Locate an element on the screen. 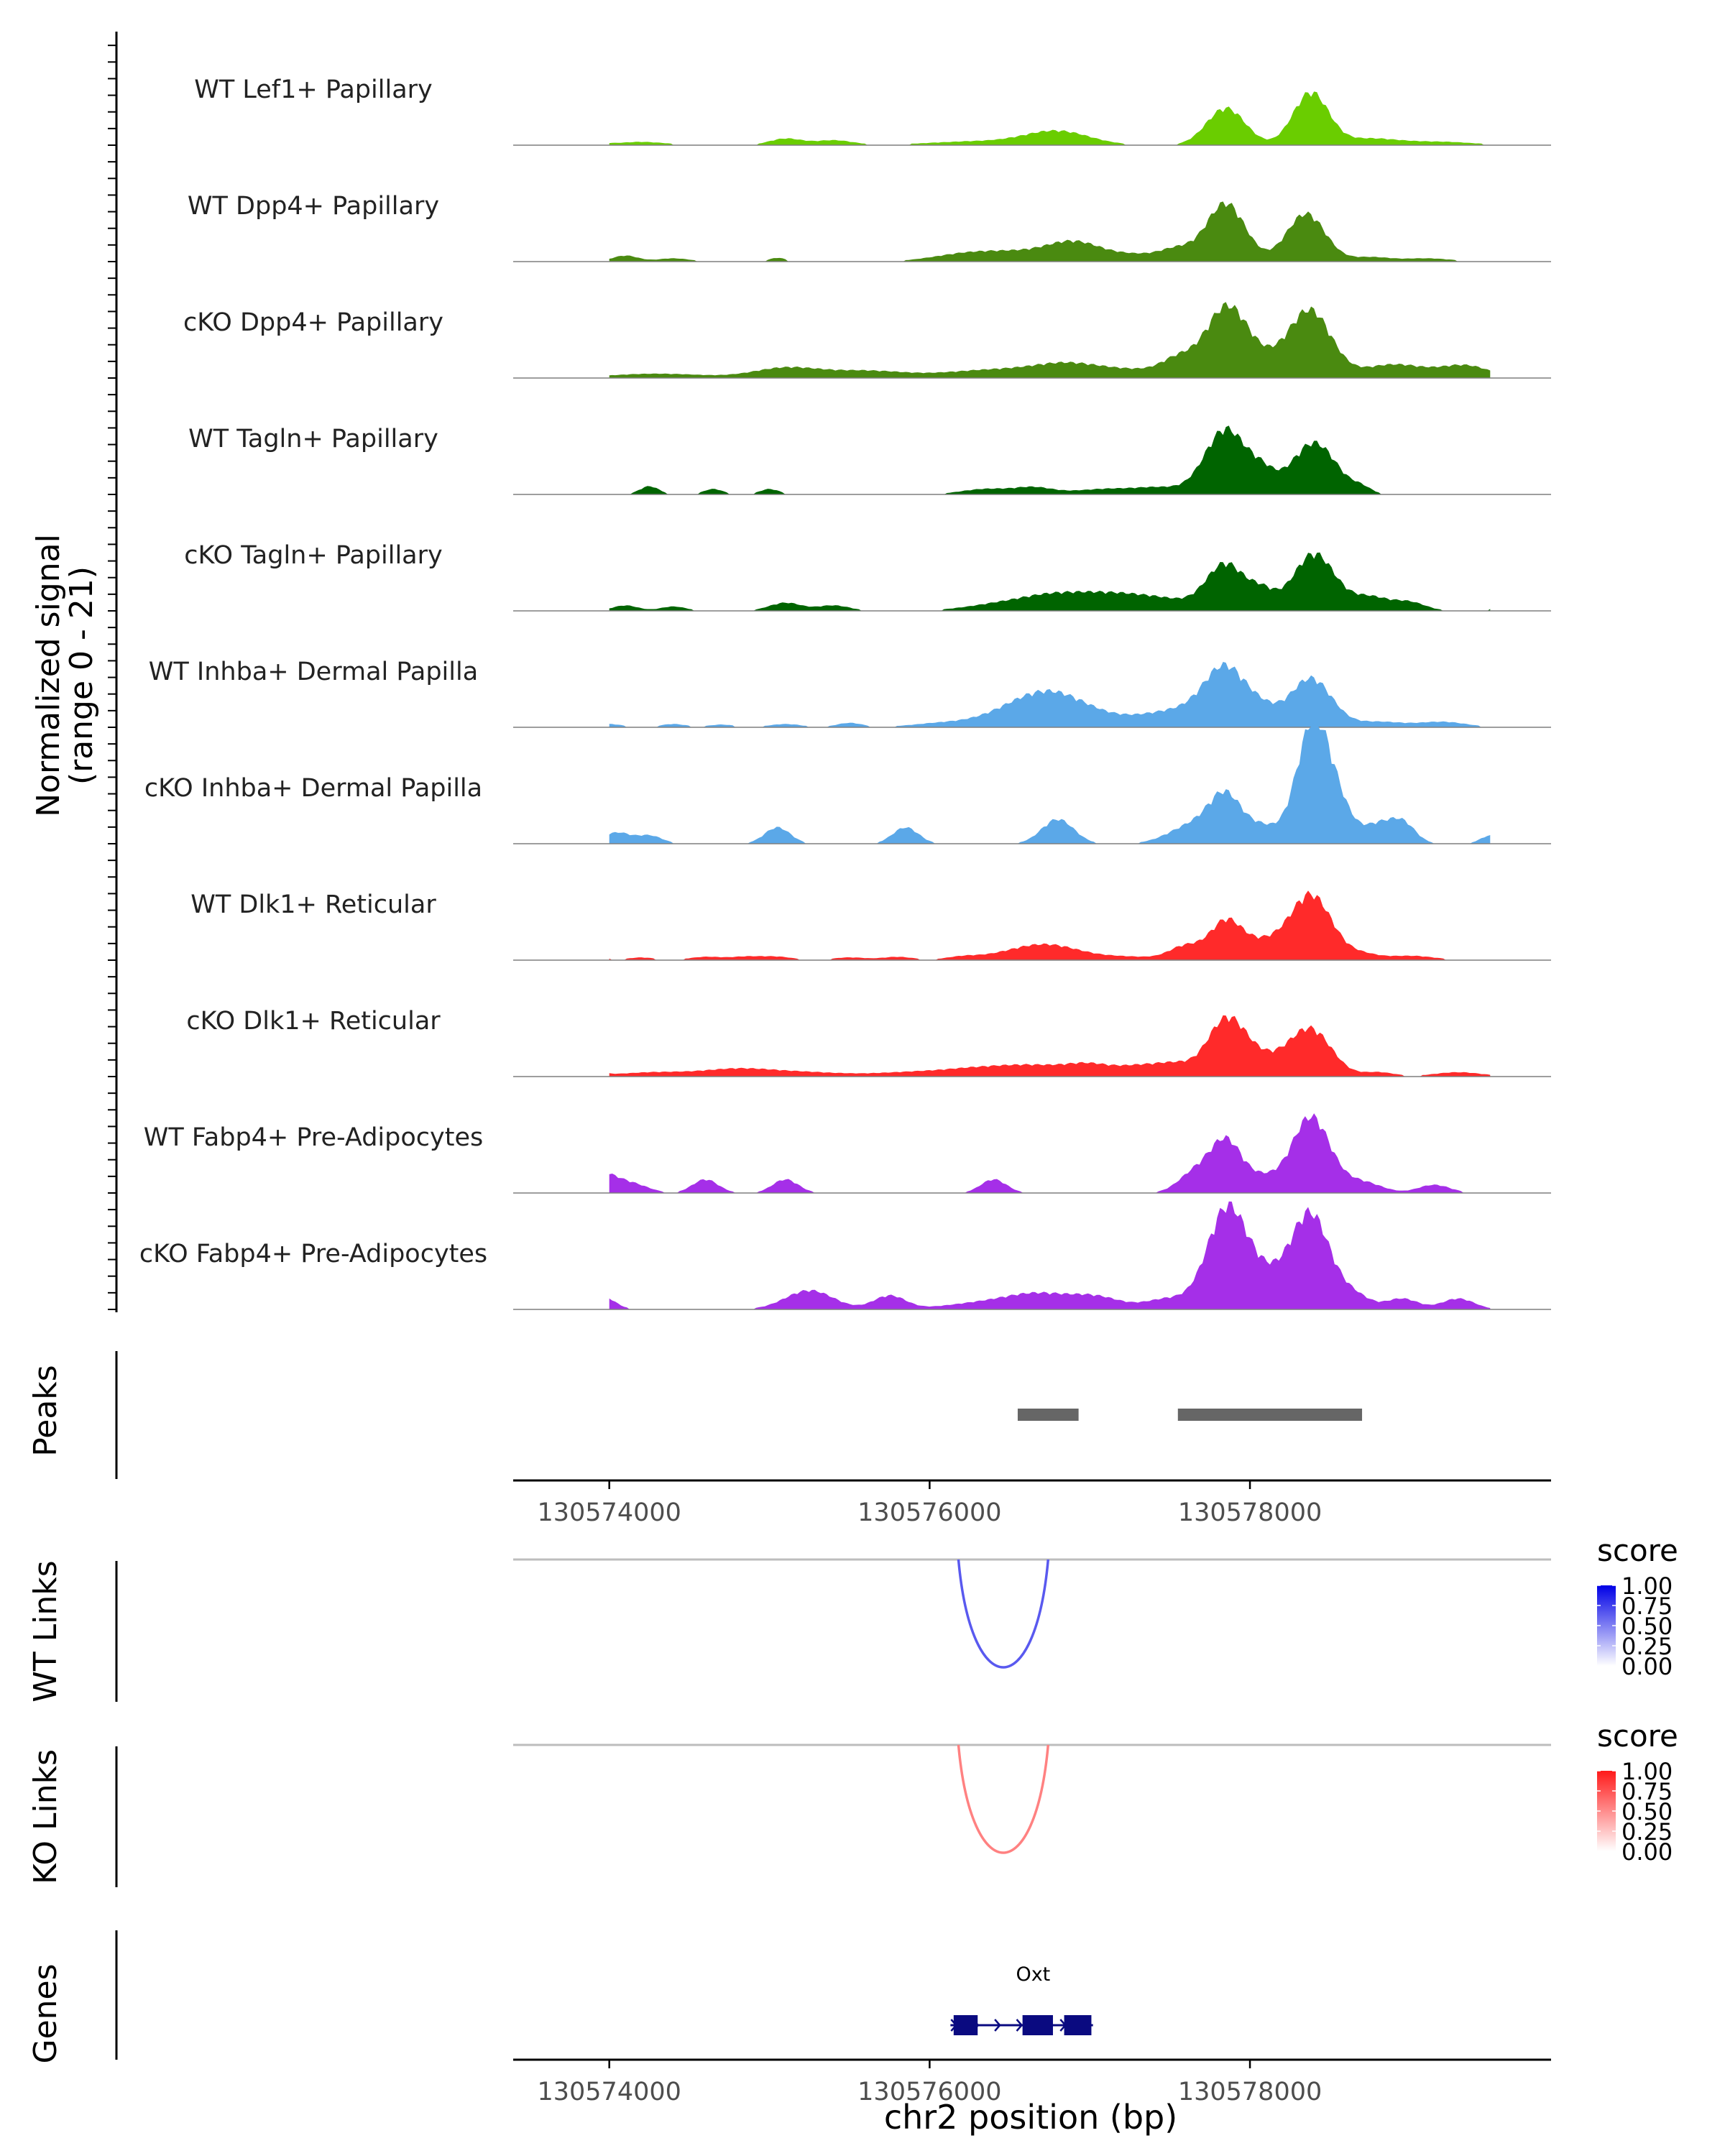 This screenshot has height=2156, width=1725. x-axis-top-tick-label: 130574000 is located at coordinates (609, 1512).